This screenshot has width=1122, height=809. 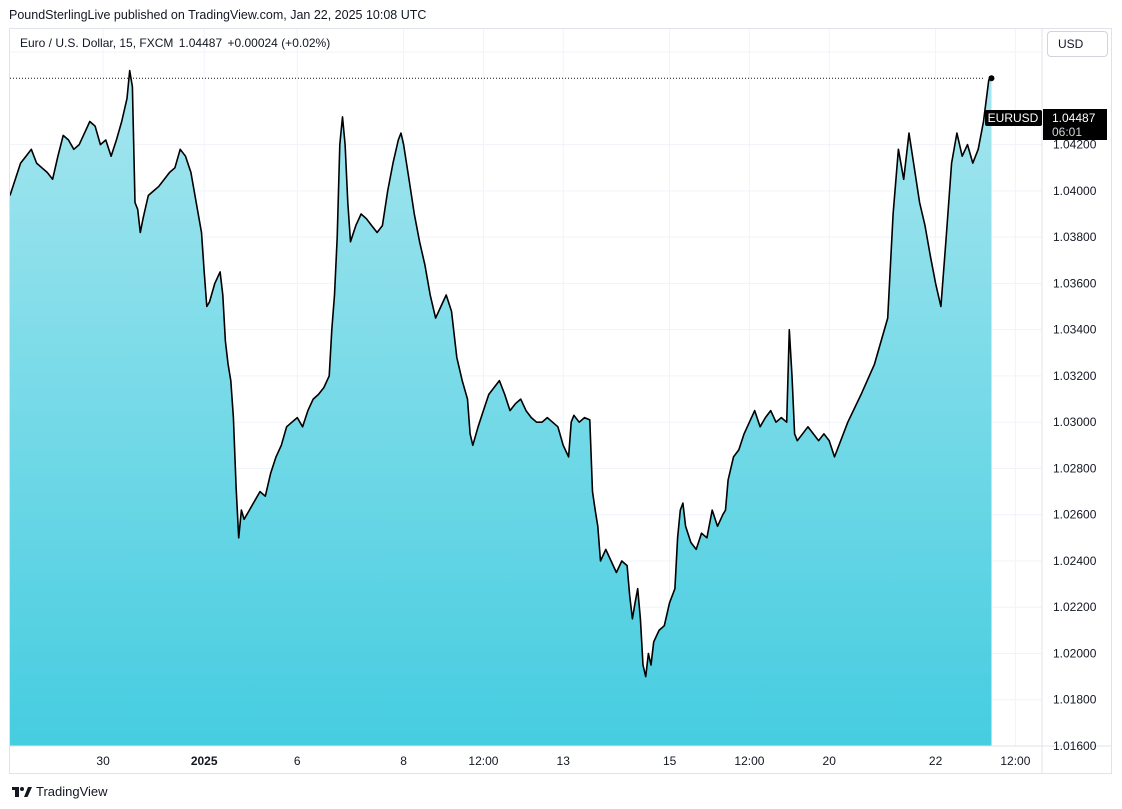 I want to click on price-tag: 1.04487 06:01, so click(x=1075, y=124).